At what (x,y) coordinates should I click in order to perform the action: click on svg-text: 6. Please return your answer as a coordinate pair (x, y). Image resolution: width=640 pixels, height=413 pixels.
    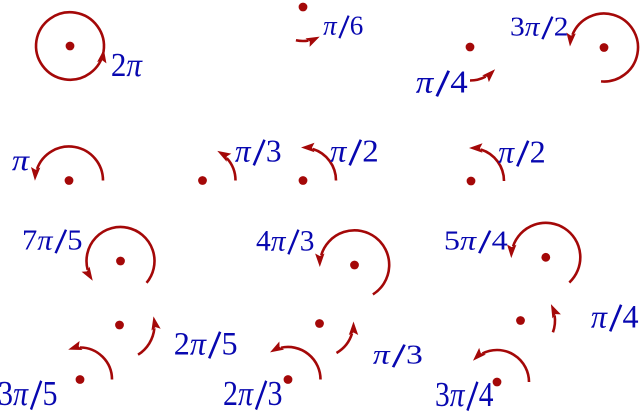
    Looking at the image, I should click on (357, 26).